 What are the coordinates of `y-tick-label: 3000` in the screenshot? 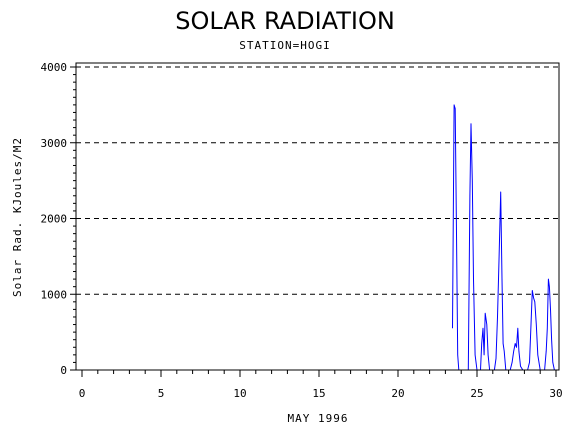 It's located at (54, 143).